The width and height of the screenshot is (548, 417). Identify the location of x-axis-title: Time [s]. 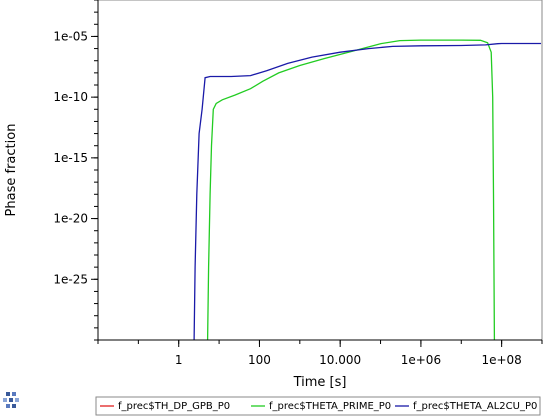
(320, 382).